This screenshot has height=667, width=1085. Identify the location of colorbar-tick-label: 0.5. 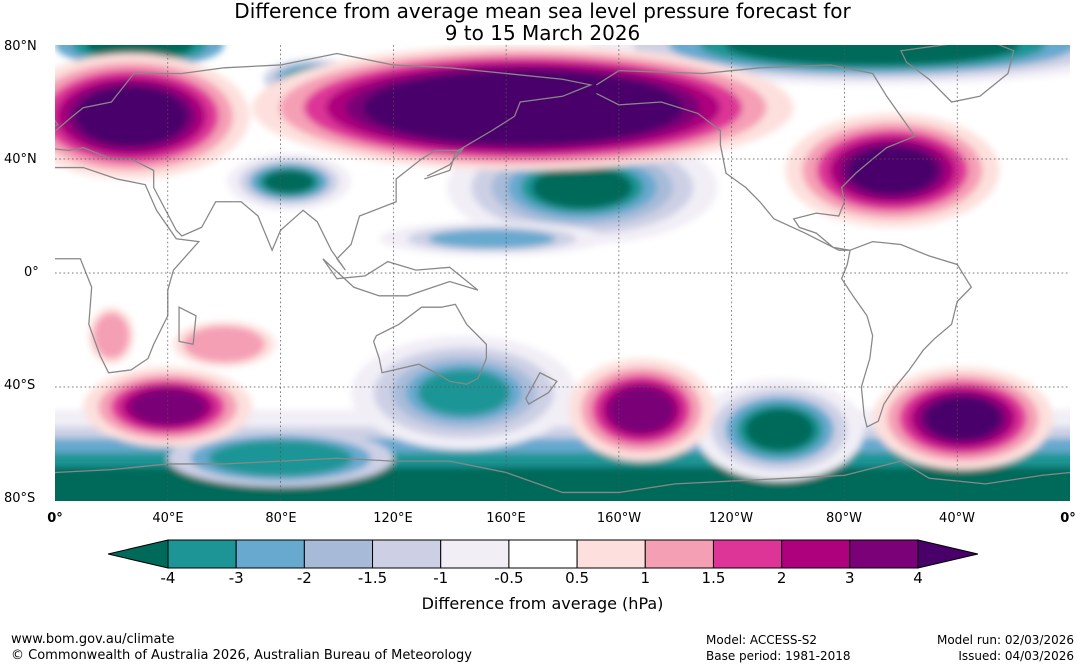
(577, 578).